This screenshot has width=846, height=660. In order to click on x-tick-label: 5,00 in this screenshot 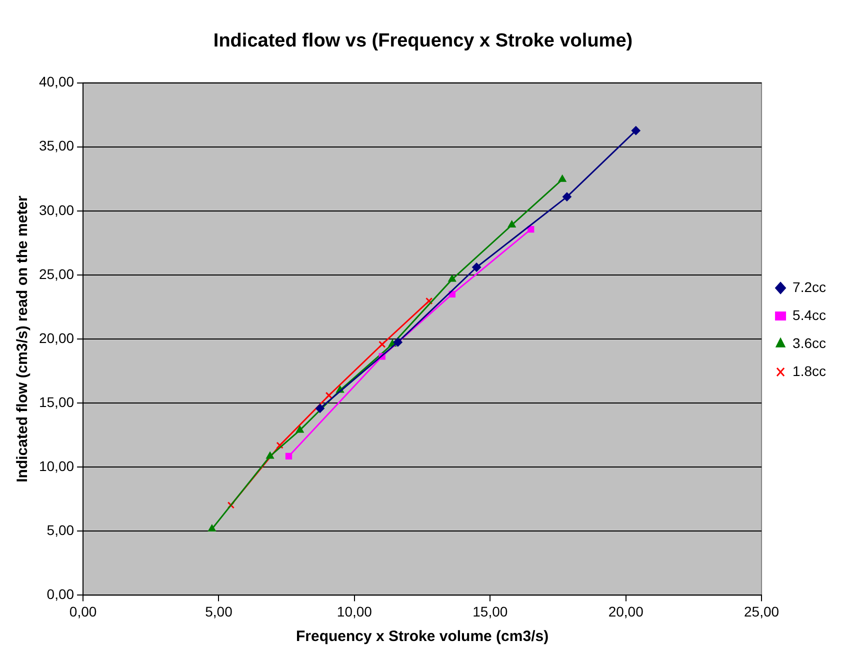, I will do `click(219, 611)`.